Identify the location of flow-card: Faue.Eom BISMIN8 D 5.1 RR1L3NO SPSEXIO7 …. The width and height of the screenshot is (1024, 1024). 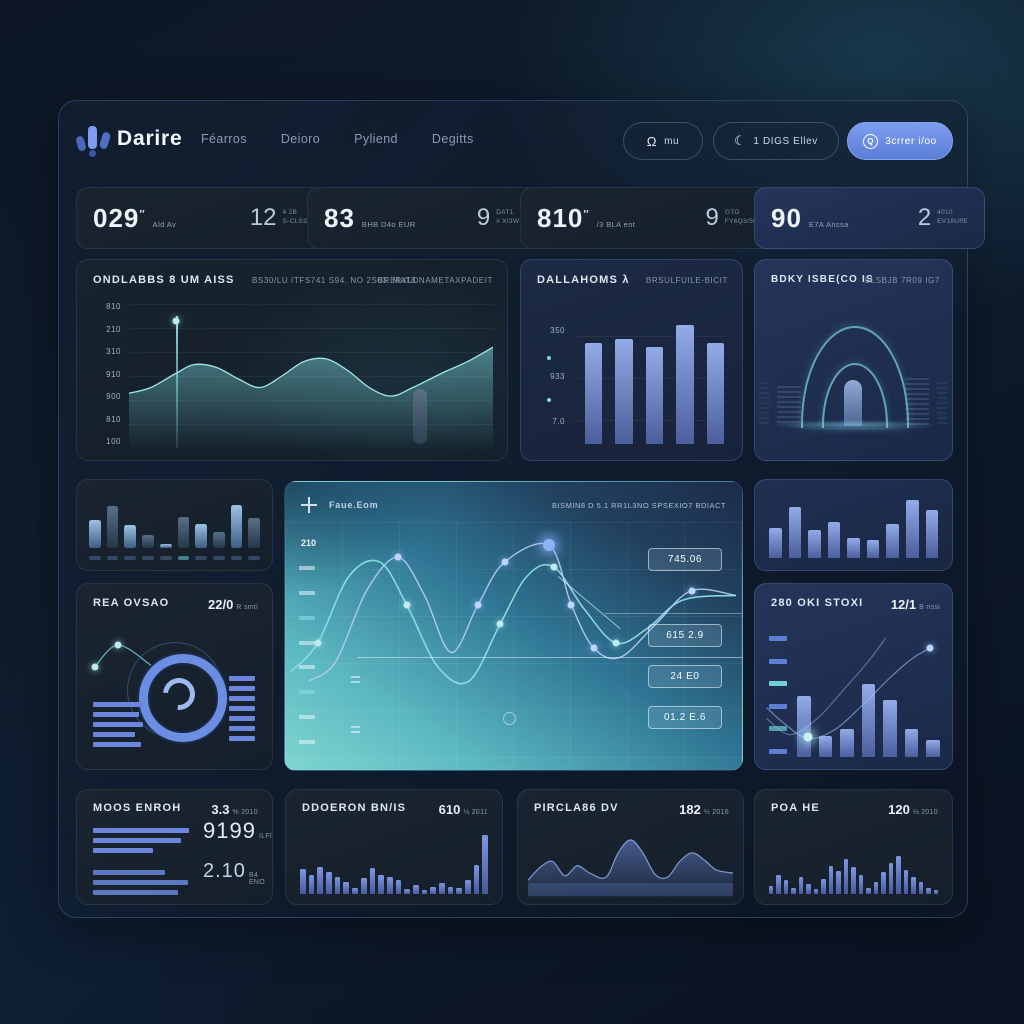
(513, 626).